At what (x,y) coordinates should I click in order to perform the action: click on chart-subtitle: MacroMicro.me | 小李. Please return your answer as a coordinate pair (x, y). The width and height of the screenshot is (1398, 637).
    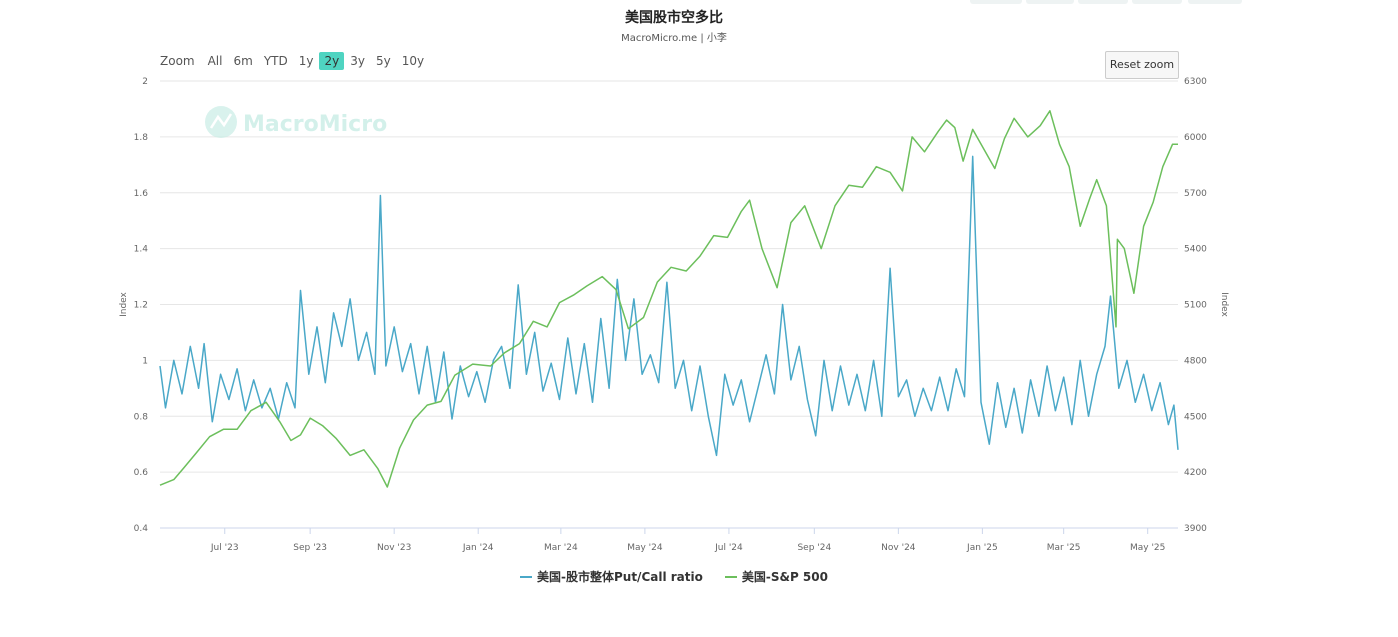
    Looking at the image, I should click on (674, 38).